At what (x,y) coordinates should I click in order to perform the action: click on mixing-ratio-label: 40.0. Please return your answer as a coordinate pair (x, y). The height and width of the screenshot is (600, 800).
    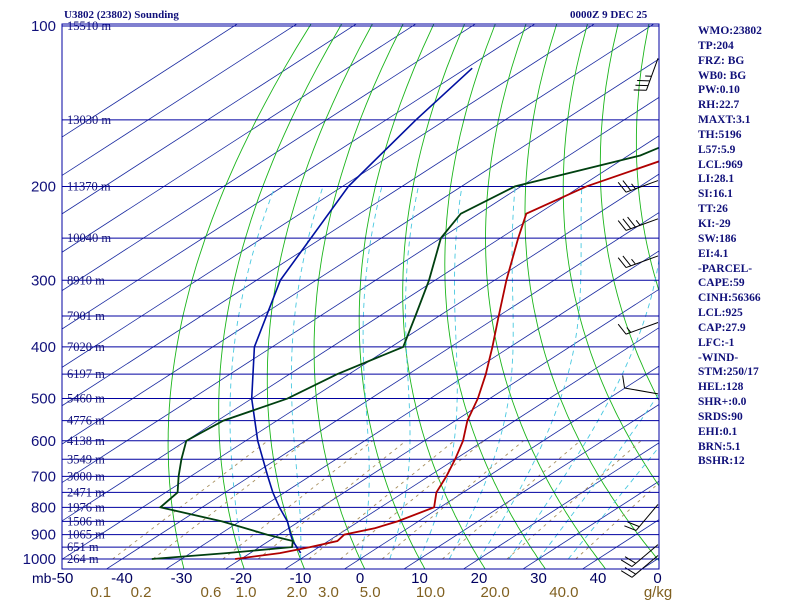
    Looking at the image, I should click on (563, 592).